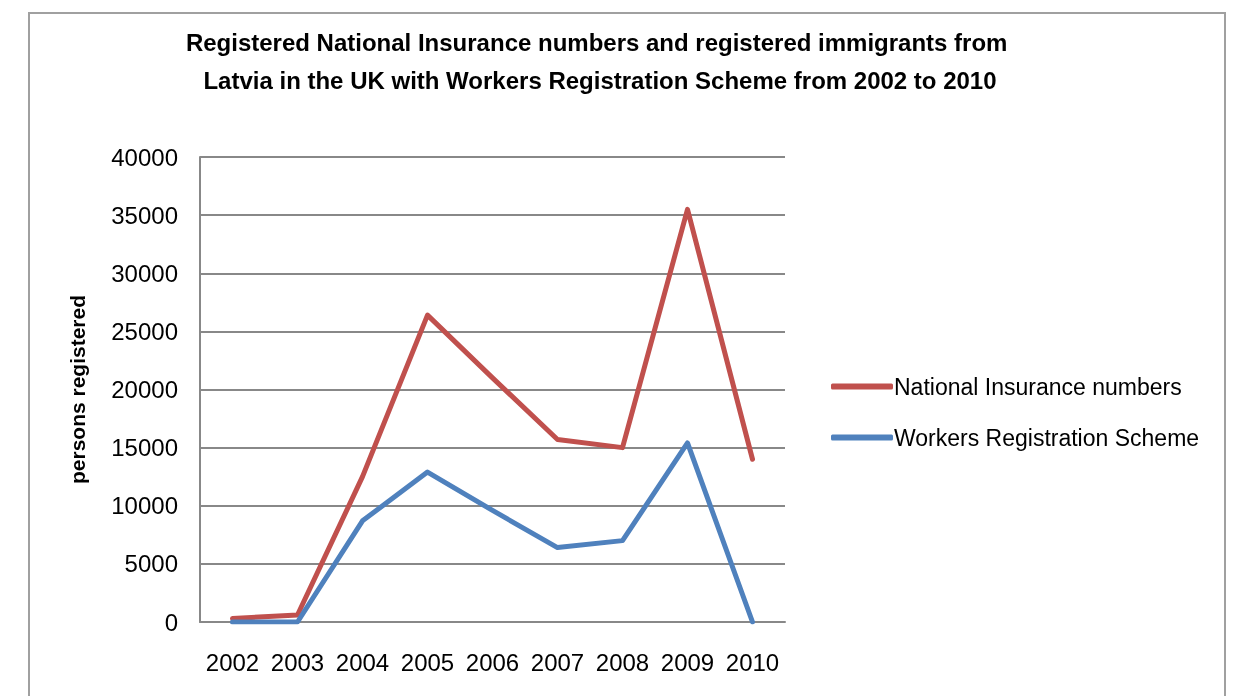 The image size is (1236, 696). Describe the element at coordinates (144, 215) in the screenshot. I see `y-tick-label: 35000` at that location.